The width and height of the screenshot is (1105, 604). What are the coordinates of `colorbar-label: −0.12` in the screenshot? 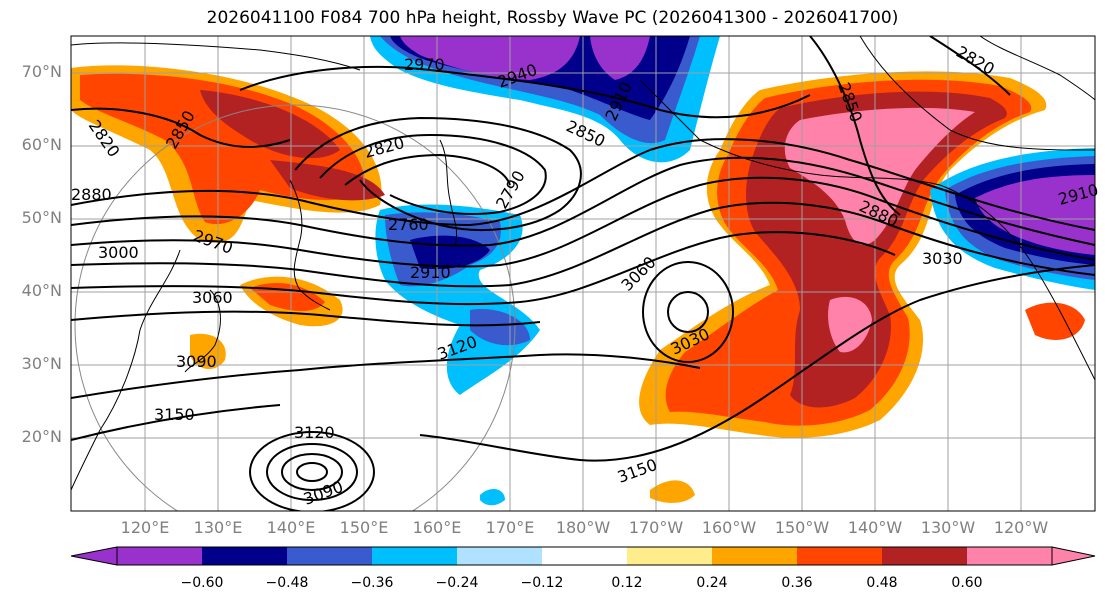 It's located at (542, 583).